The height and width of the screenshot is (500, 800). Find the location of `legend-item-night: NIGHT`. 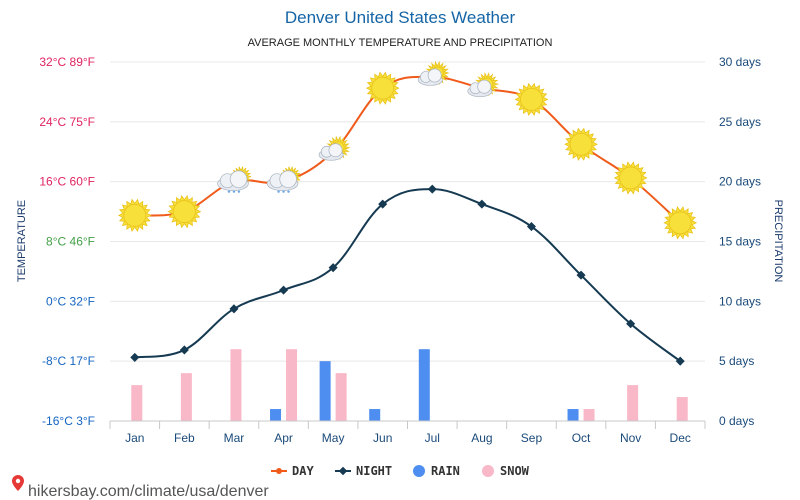

legend-item-night: NIGHT is located at coordinates (363, 471).